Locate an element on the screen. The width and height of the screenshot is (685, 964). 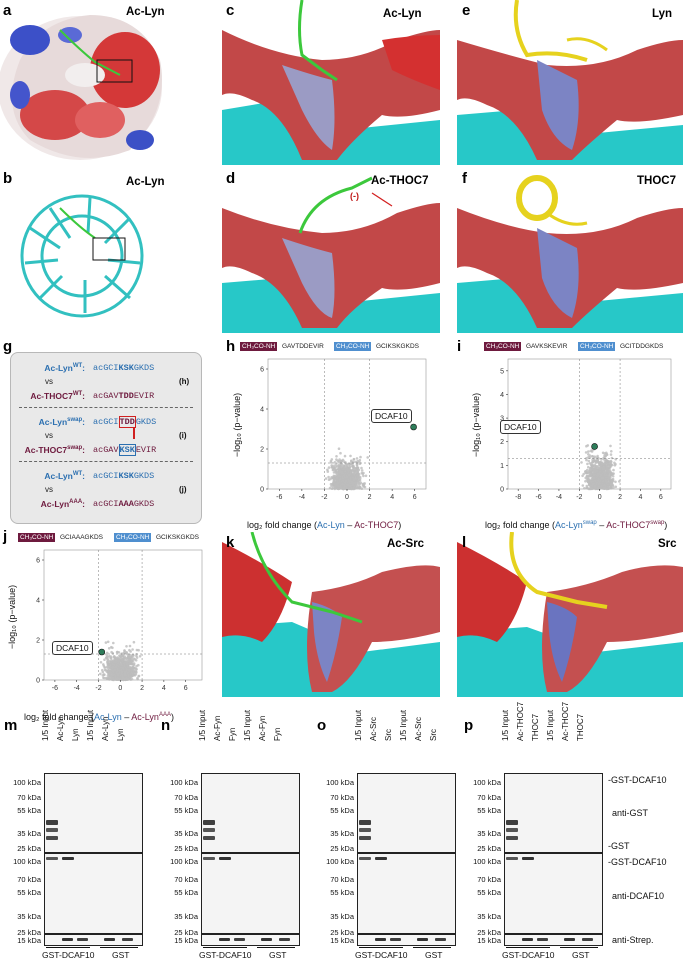
panel-label-b: b is located at coordinates (8, 178).